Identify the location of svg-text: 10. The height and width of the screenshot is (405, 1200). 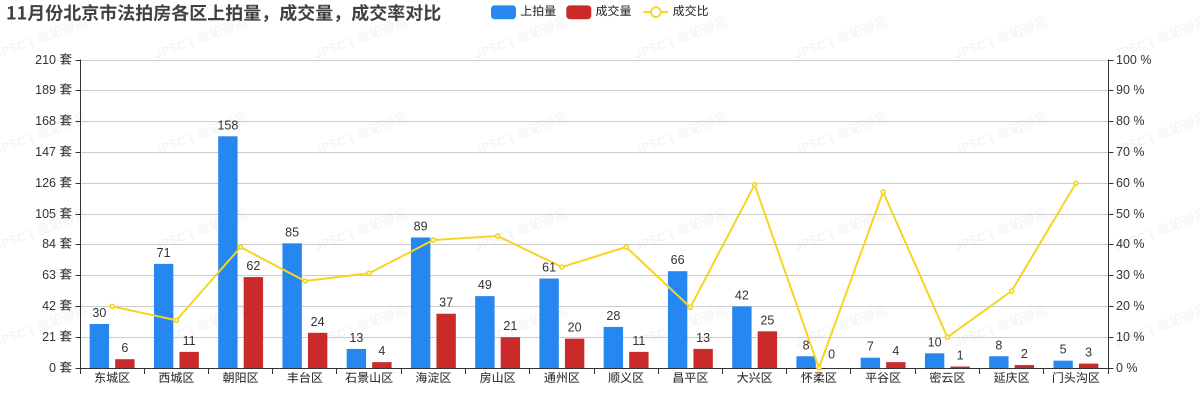
(935, 342).